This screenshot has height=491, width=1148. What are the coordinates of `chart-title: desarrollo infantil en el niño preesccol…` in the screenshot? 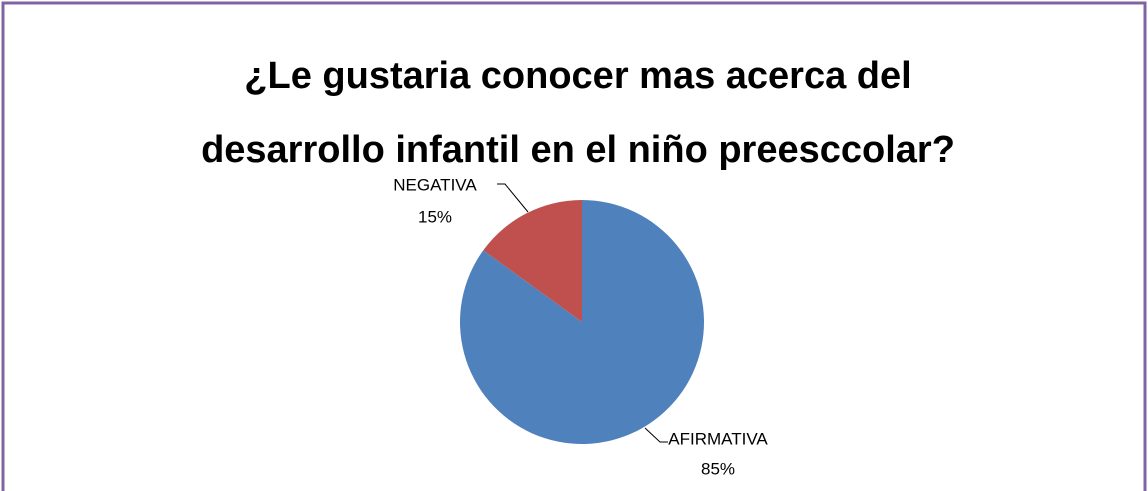 It's located at (578, 150).